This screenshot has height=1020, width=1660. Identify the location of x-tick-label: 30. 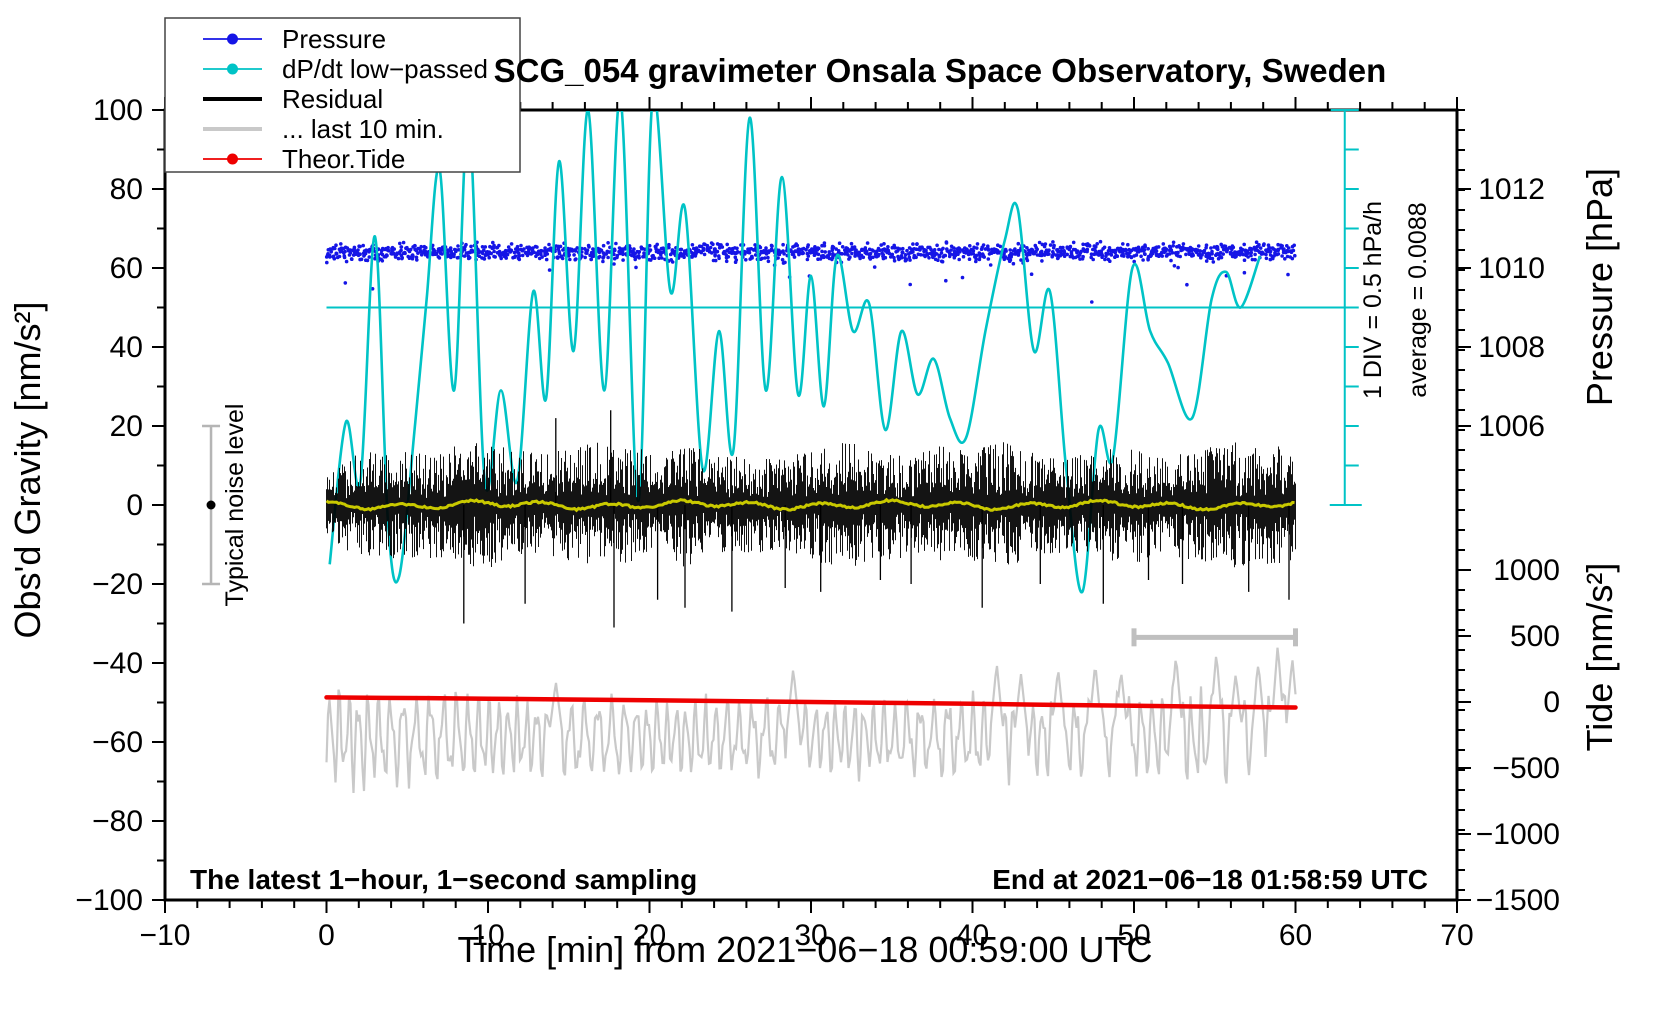
(810, 935).